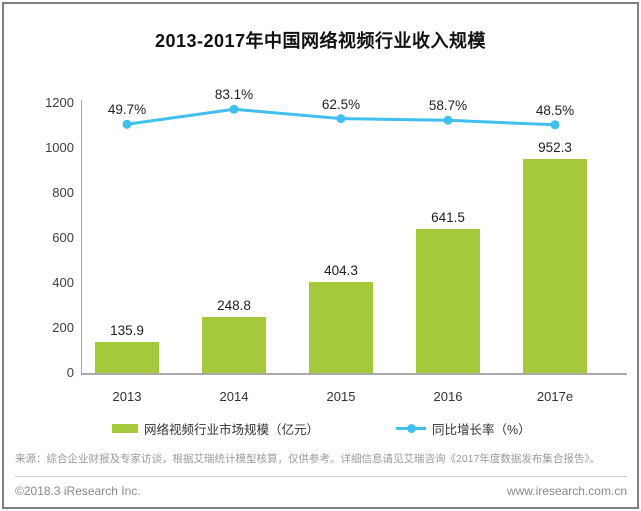 Image resolution: width=641 pixels, height=511 pixels. I want to click on copyright-text: ©2018.3 iResearch Inc., so click(78, 491).